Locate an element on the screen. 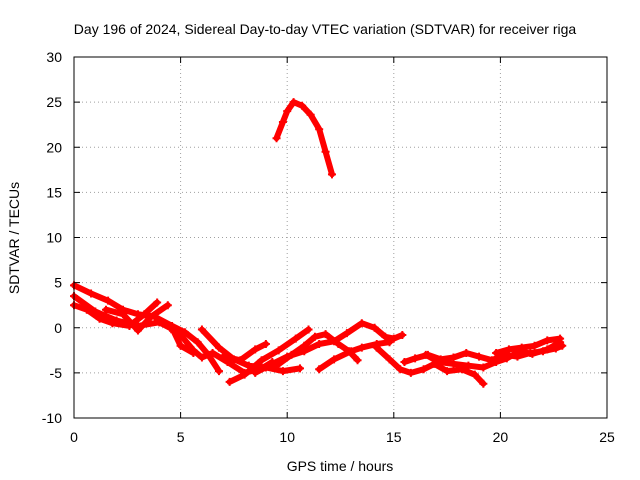 The width and height of the screenshot is (640, 480). y-tick-label: 5 is located at coordinates (58, 283).